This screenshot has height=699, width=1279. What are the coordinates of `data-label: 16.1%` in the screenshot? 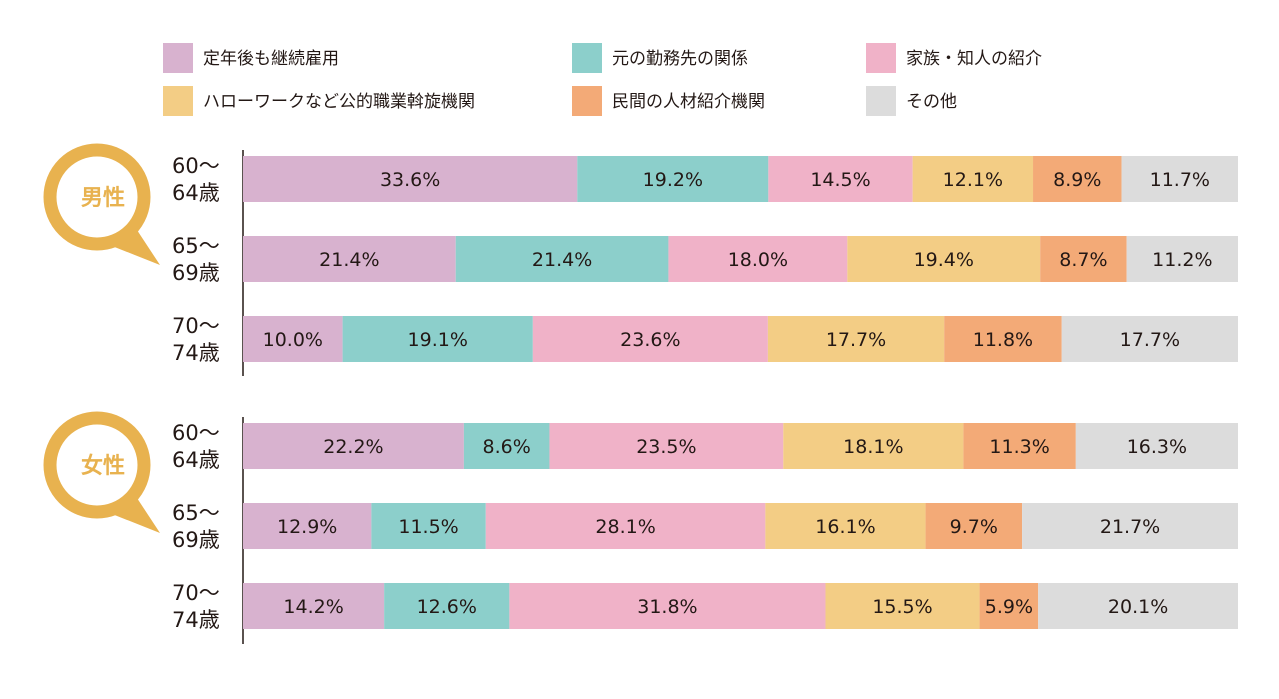 It's located at (845, 527).